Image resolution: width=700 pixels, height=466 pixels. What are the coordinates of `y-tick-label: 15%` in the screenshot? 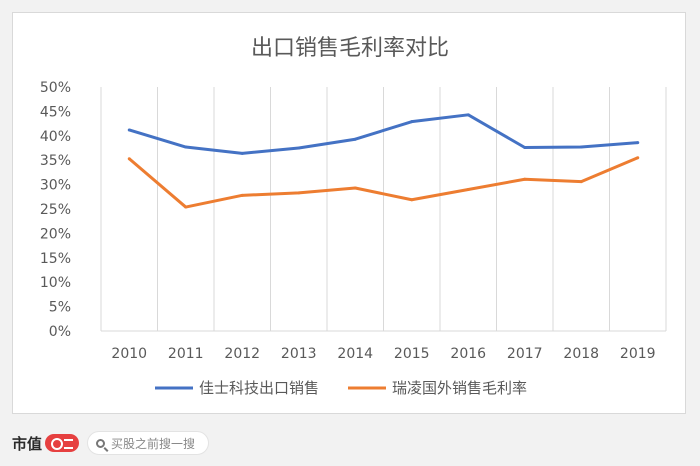 It's located at (55, 259).